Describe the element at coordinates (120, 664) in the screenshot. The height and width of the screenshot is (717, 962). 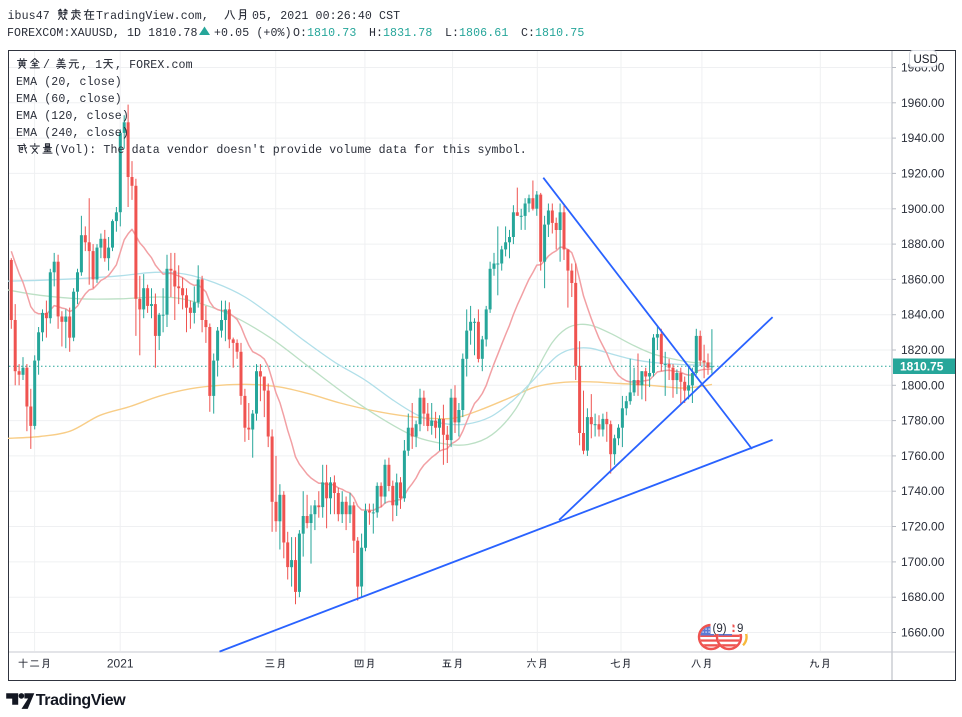
I see `svg-text: 2021` at that location.